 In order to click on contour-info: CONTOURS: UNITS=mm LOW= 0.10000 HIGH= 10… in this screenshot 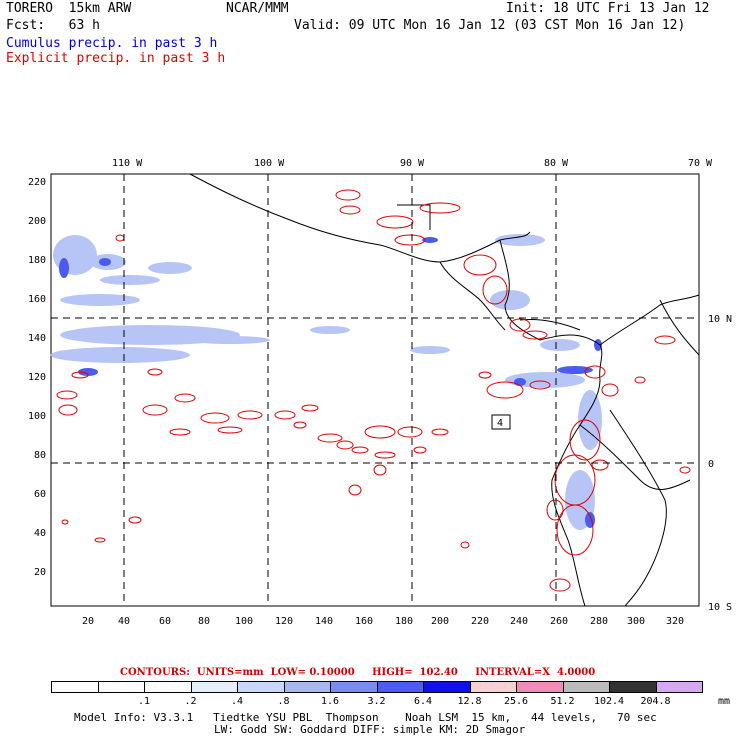, I will do `click(357, 672)`.